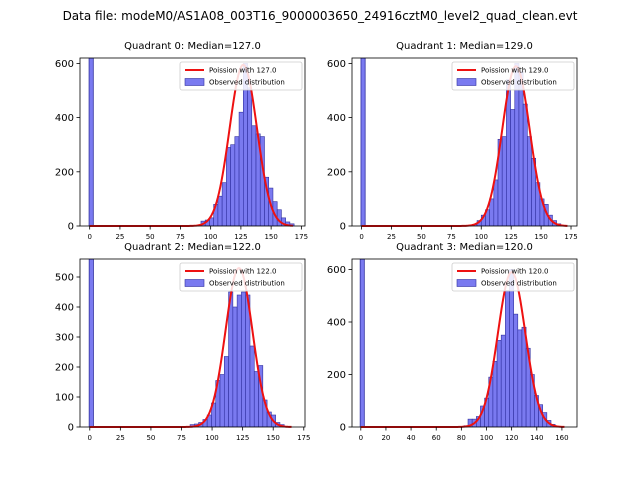 The image size is (640, 480). I want to click on legend-label-curve: Poission with 120.0, so click(515, 272).